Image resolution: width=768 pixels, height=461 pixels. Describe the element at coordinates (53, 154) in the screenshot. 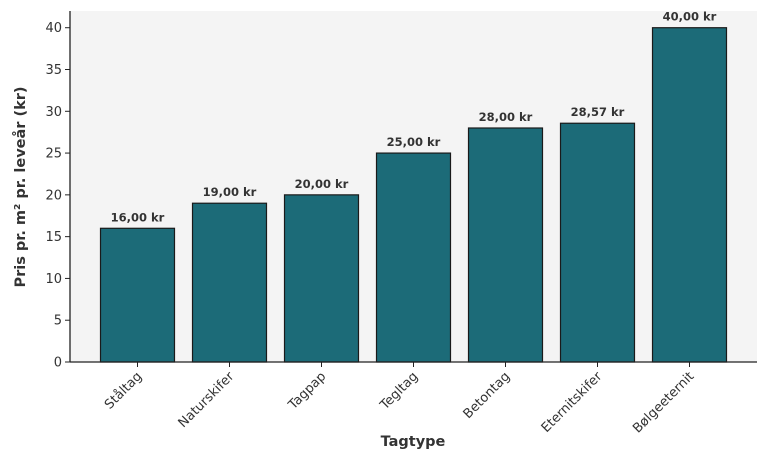

I see `y-tick-label: 25` at that location.